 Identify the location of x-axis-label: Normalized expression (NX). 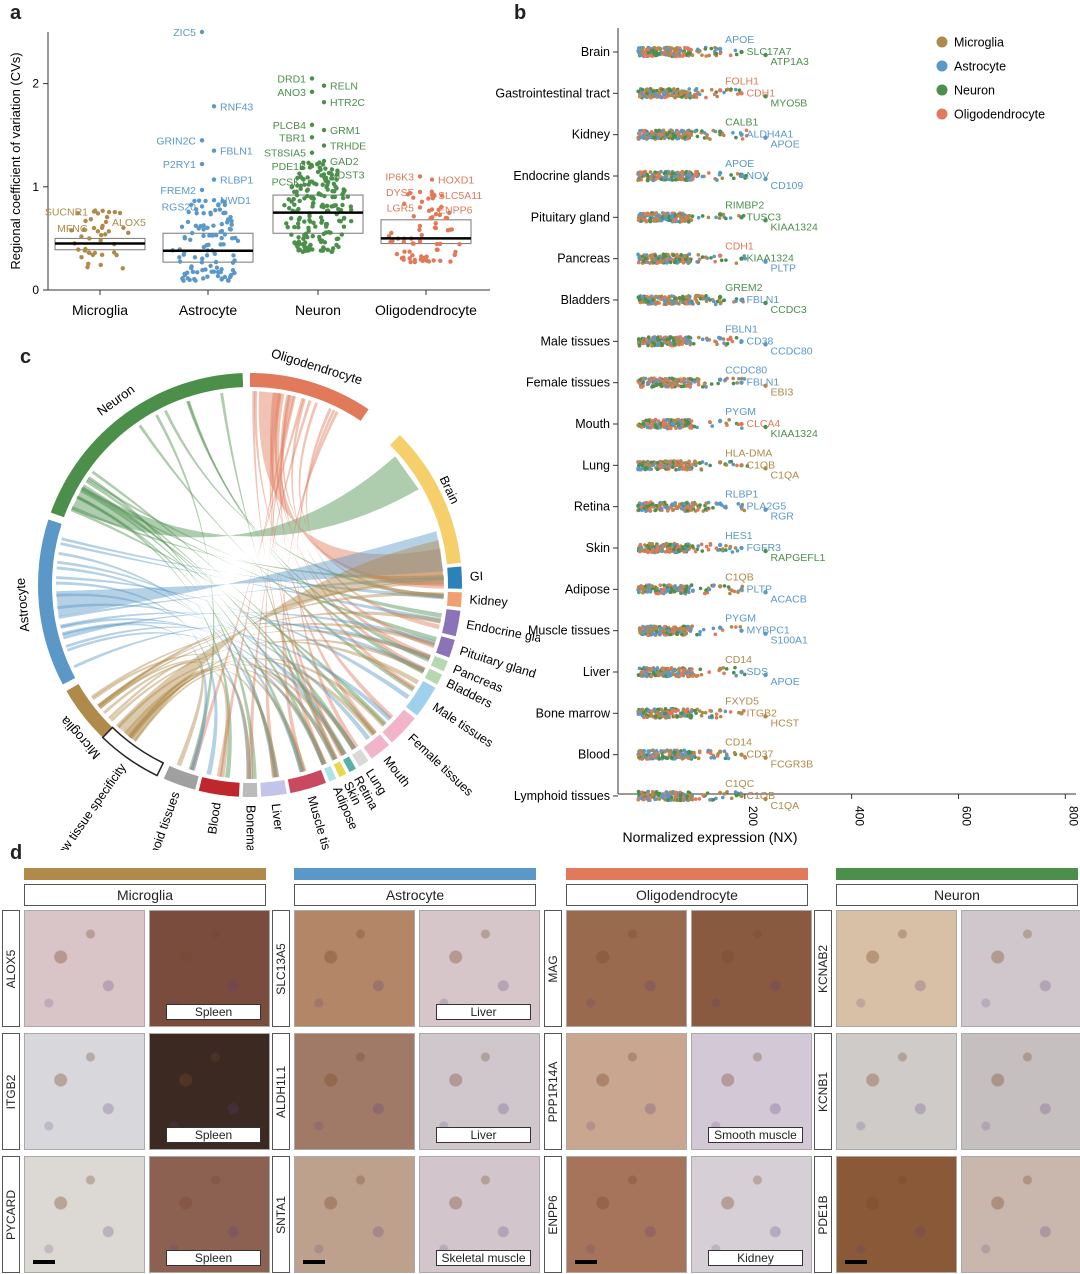
(709, 837).